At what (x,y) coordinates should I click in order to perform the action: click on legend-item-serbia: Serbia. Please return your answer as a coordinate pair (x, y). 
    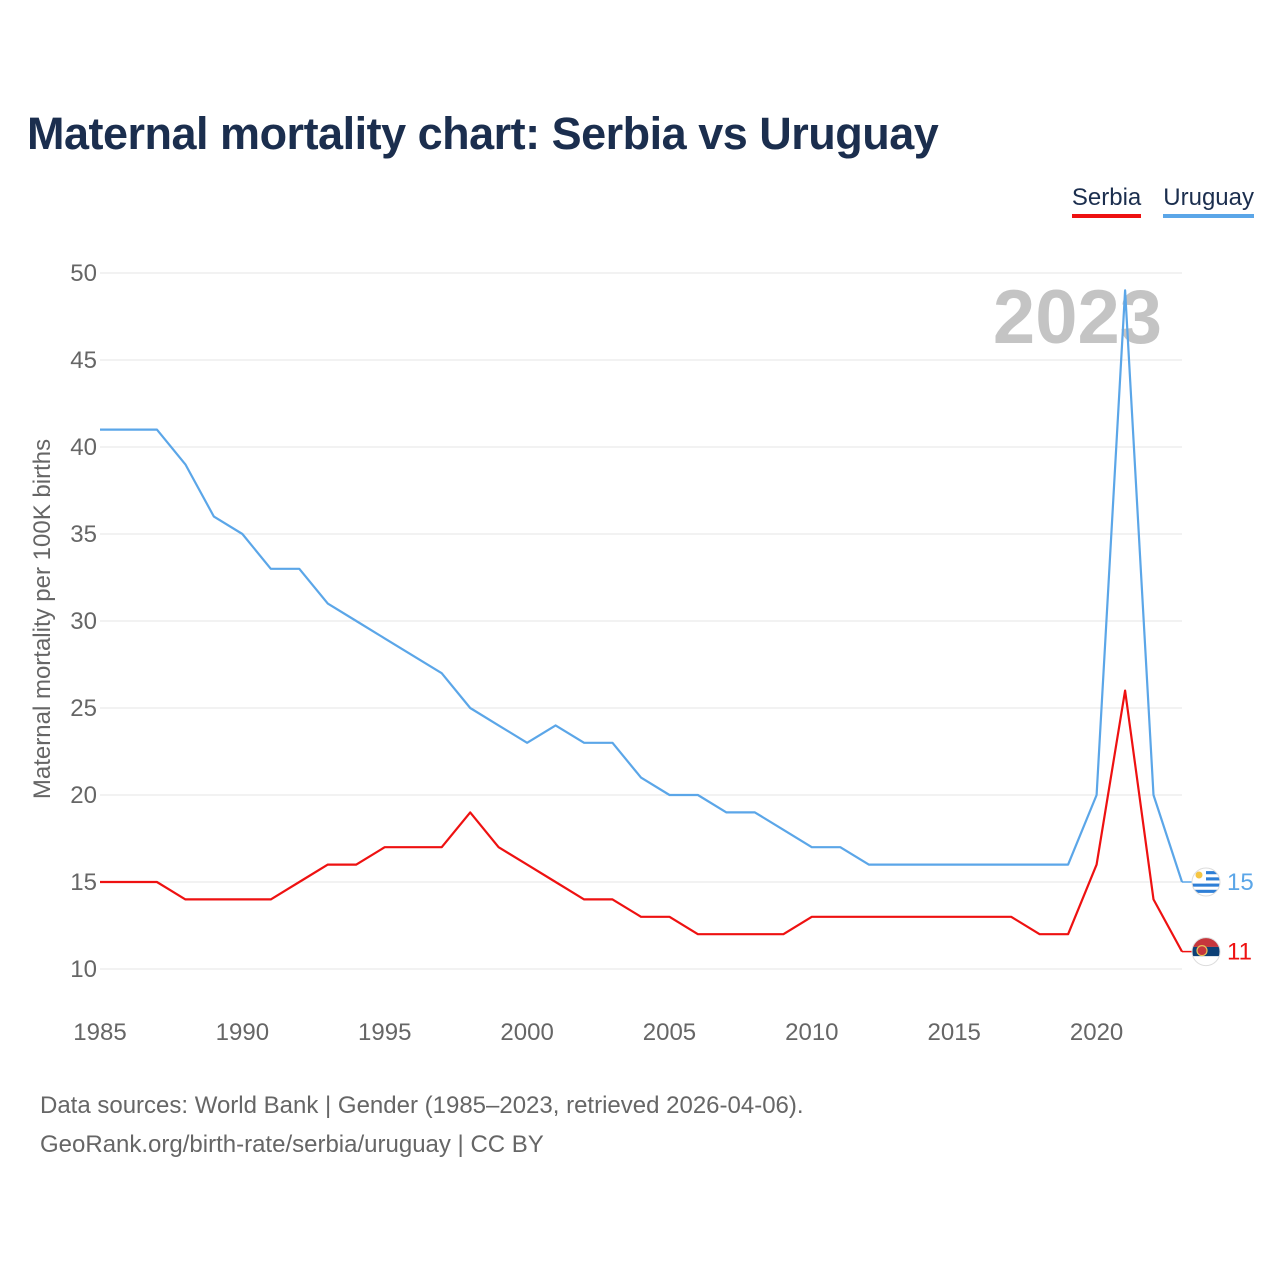
    Looking at the image, I should click on (1106, 200).